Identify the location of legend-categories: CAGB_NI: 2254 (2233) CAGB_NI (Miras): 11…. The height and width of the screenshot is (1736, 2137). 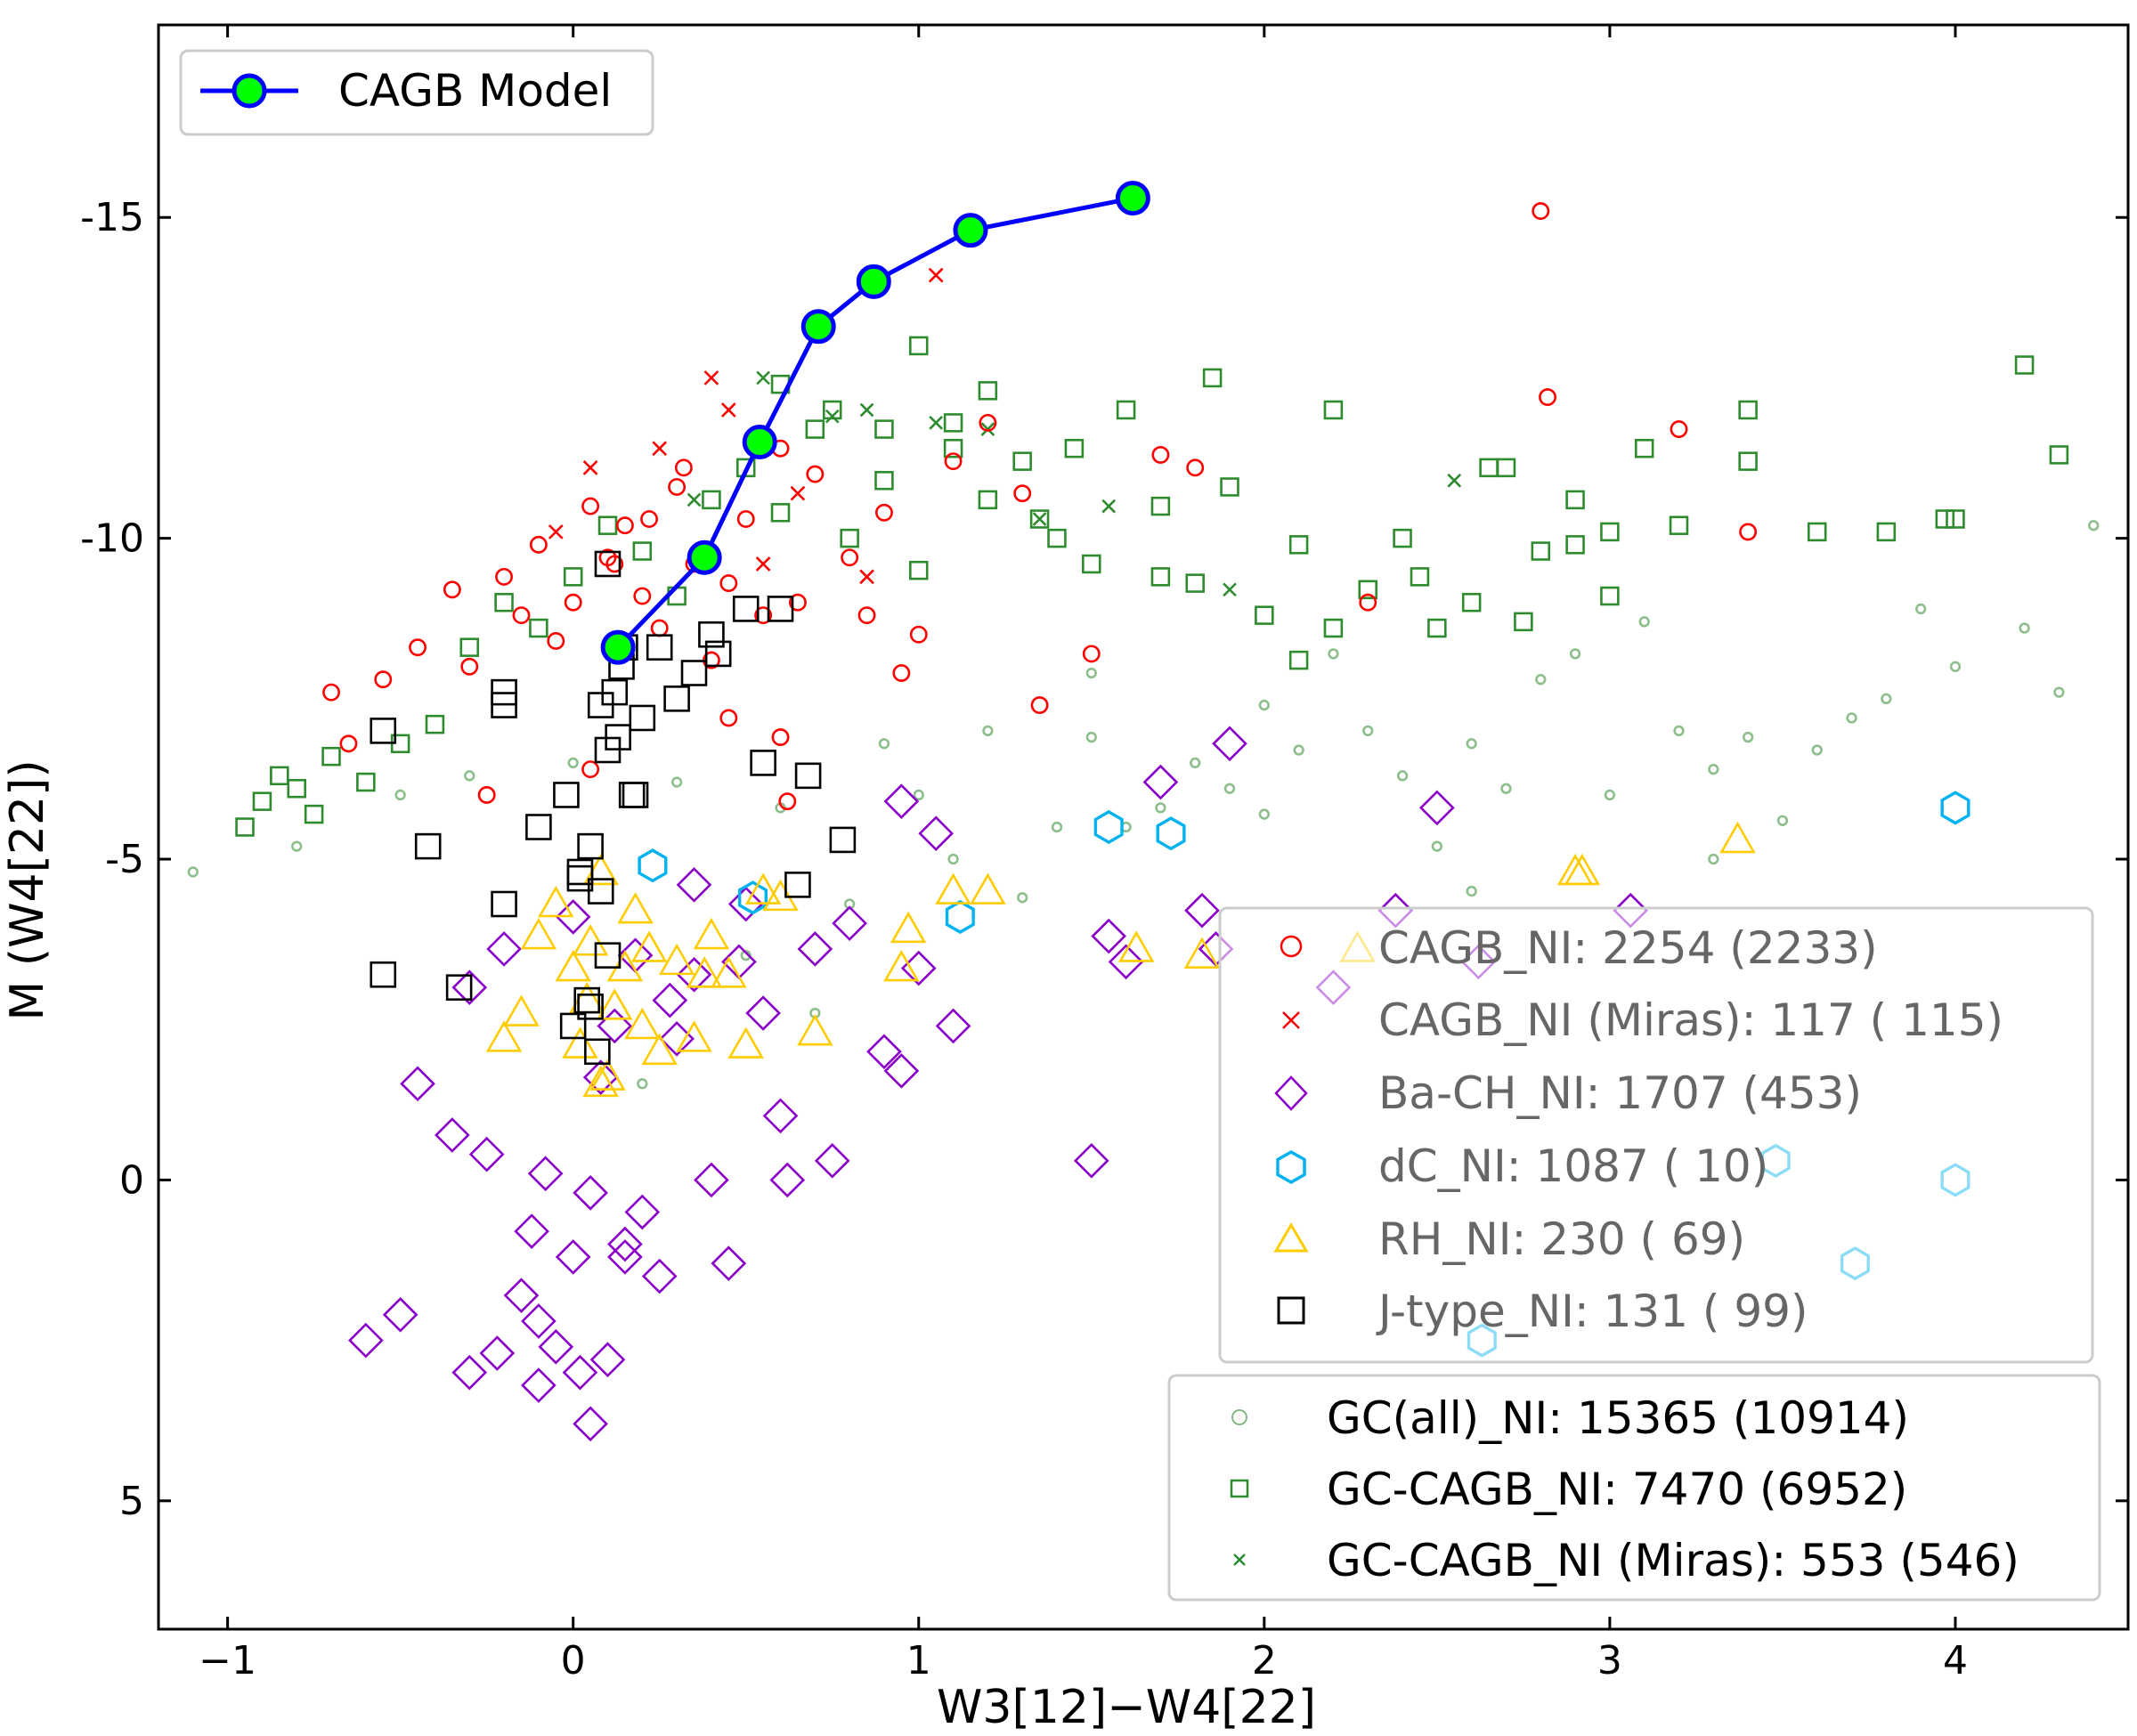
(1656, 1135).